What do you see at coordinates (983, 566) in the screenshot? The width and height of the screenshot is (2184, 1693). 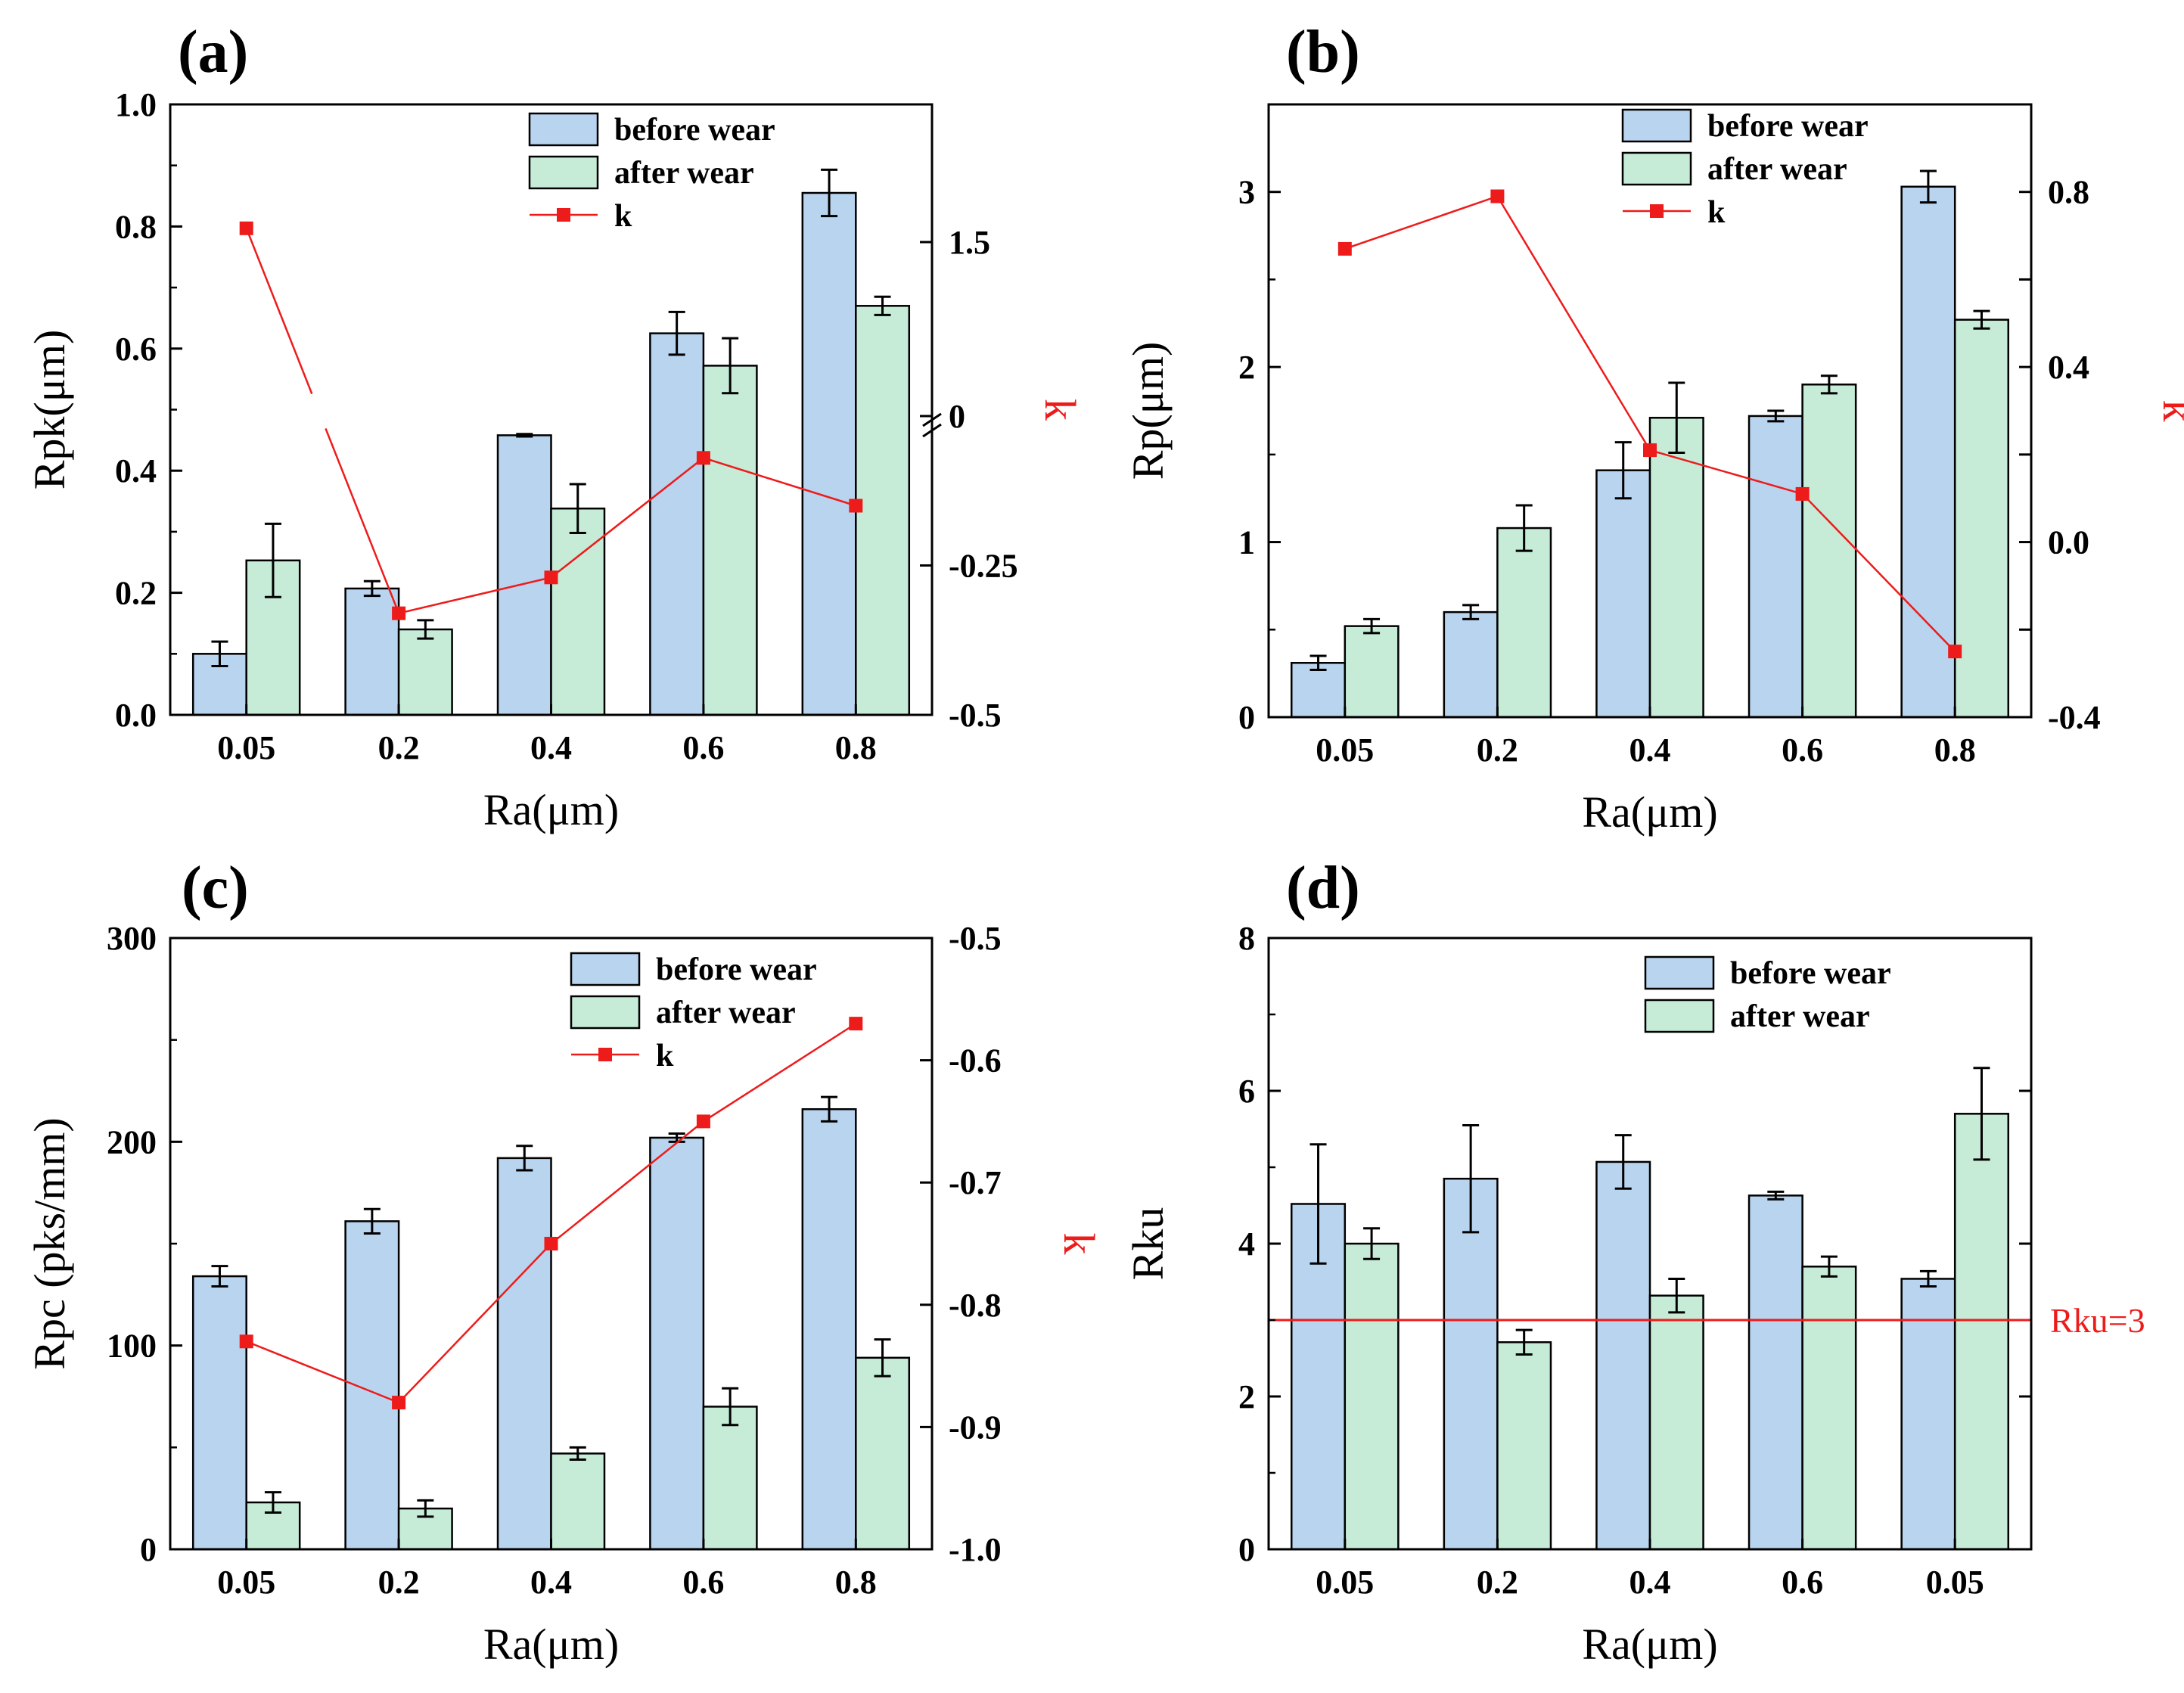 I see `k-tick-label: -0.25` at bounding box center [983, 566].